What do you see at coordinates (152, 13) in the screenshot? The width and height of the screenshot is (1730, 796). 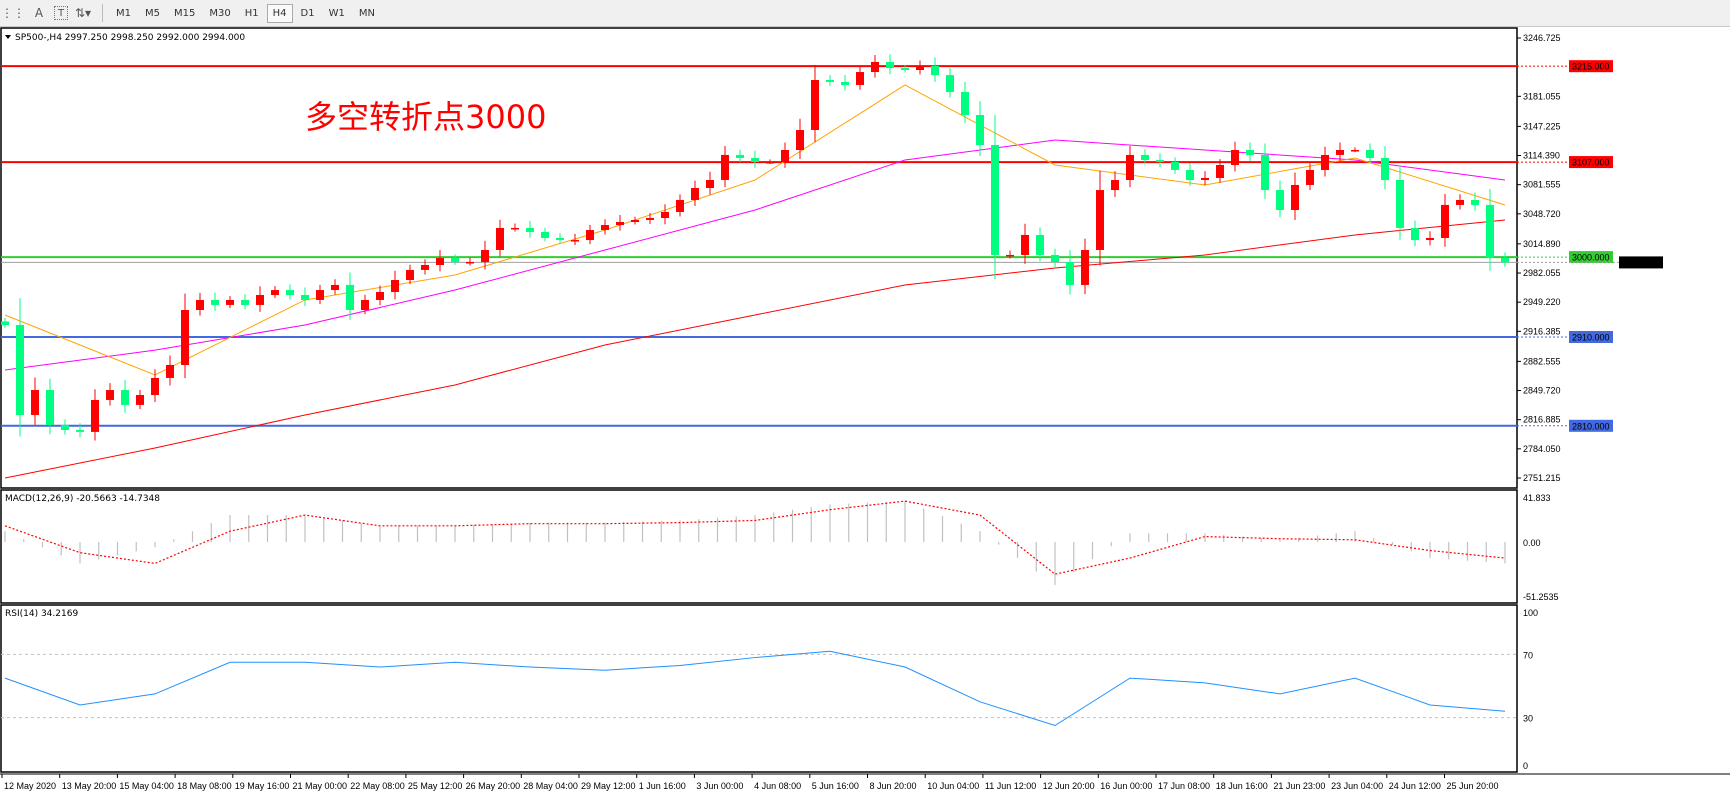 I see `timeframe-m5: M5` at bounding box center [152, 13].